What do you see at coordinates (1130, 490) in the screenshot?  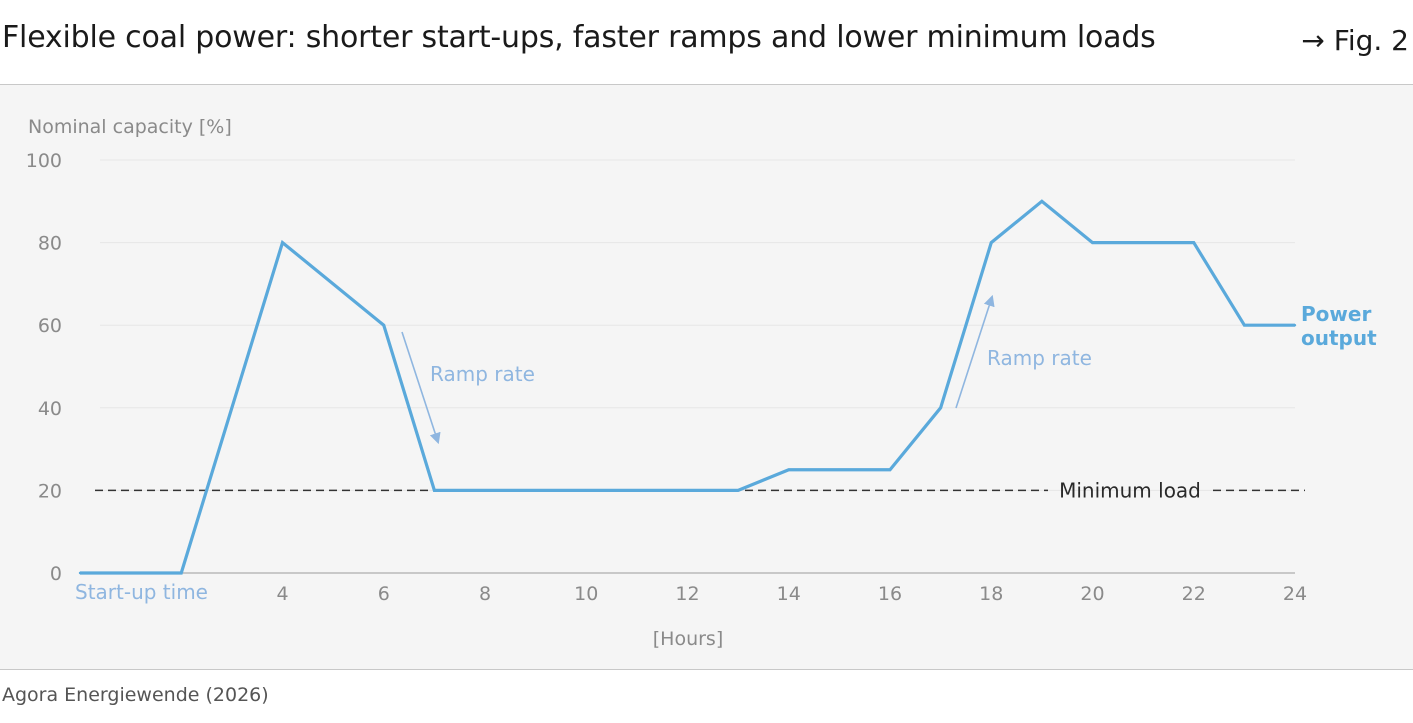 I see `minimum-load-label: Minimum load` at bounding box center [1130, 490].